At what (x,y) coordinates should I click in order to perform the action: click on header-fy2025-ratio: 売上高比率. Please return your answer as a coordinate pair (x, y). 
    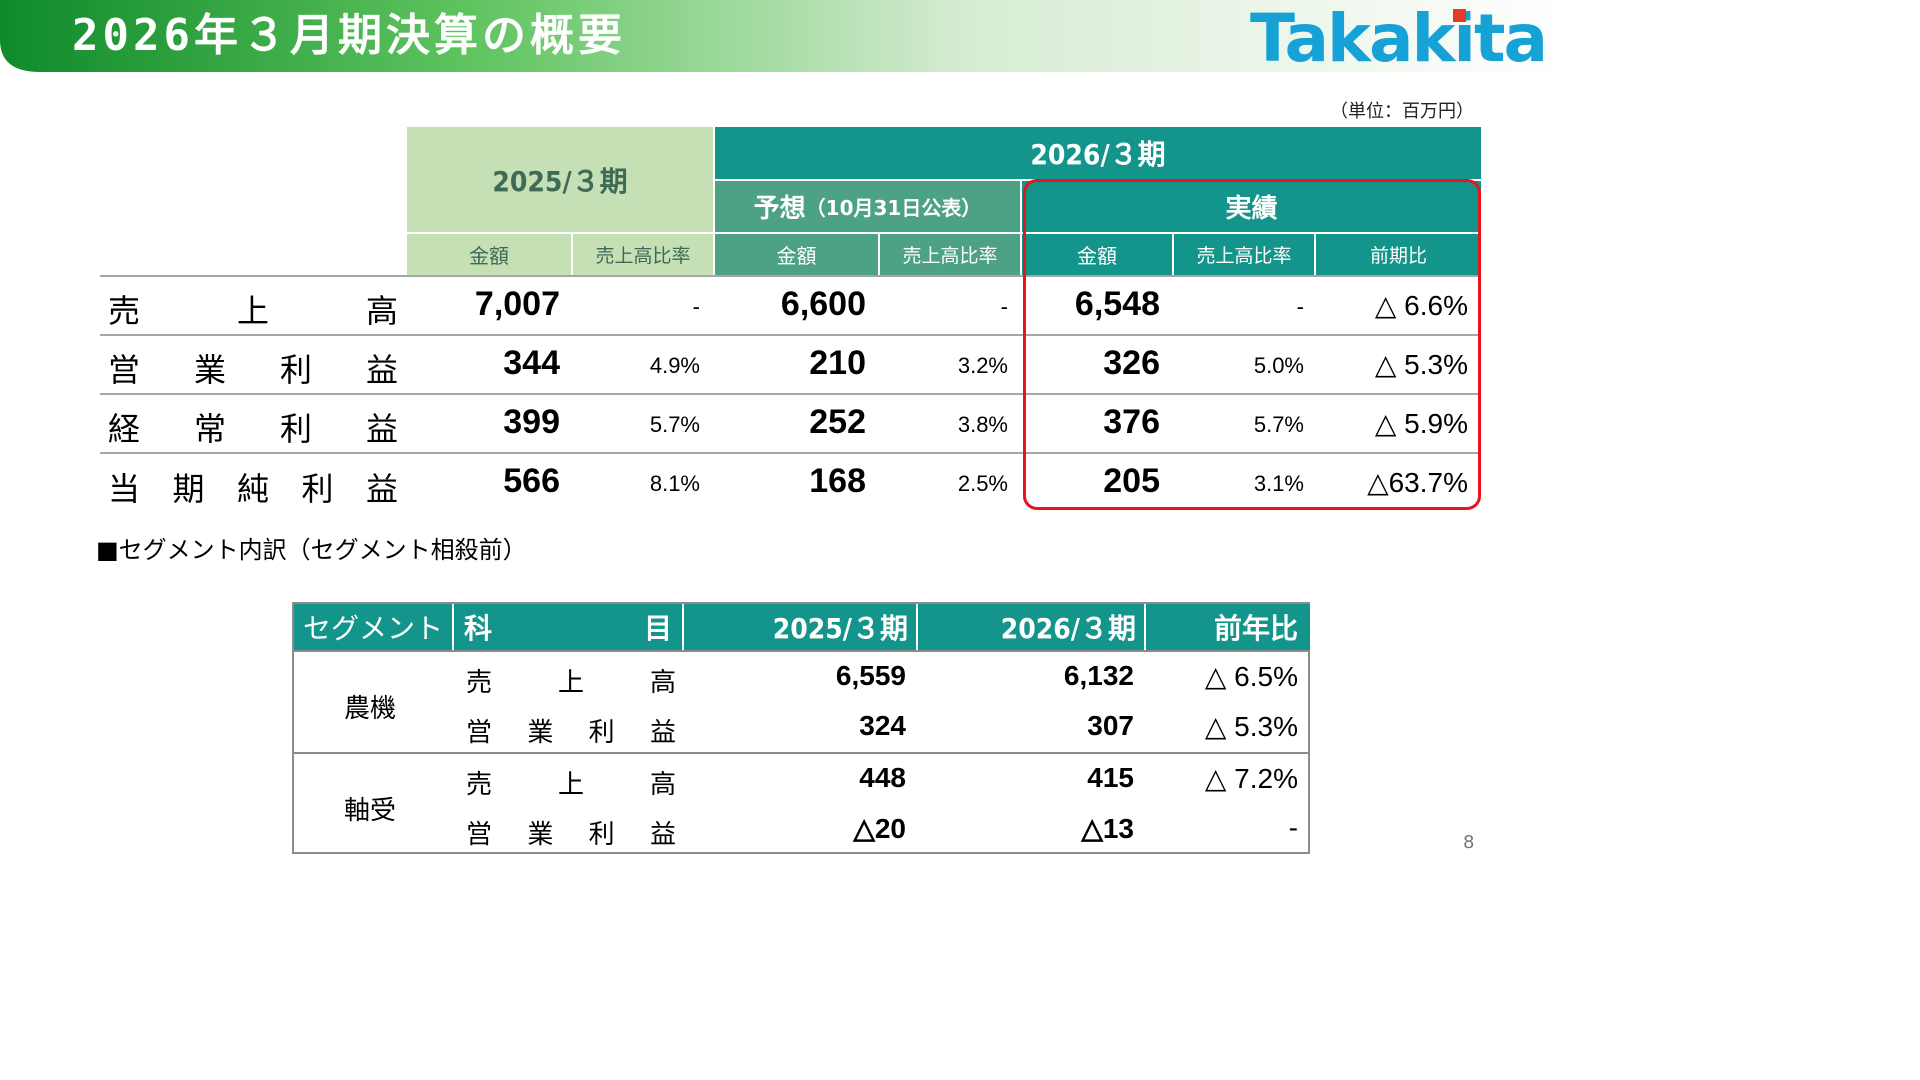
    Looking at the image, I should click on (643, 254).